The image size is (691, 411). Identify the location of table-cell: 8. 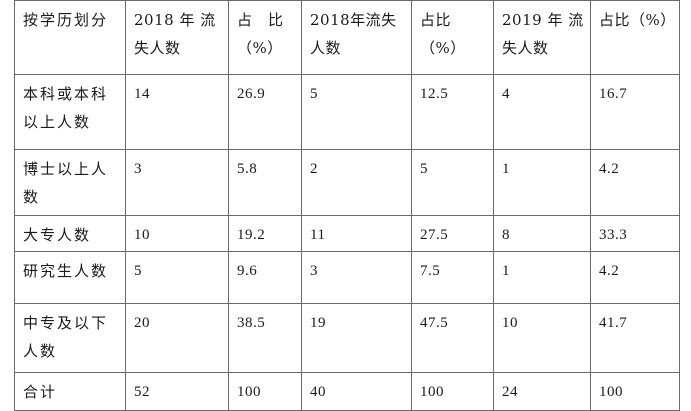
(542, 233).